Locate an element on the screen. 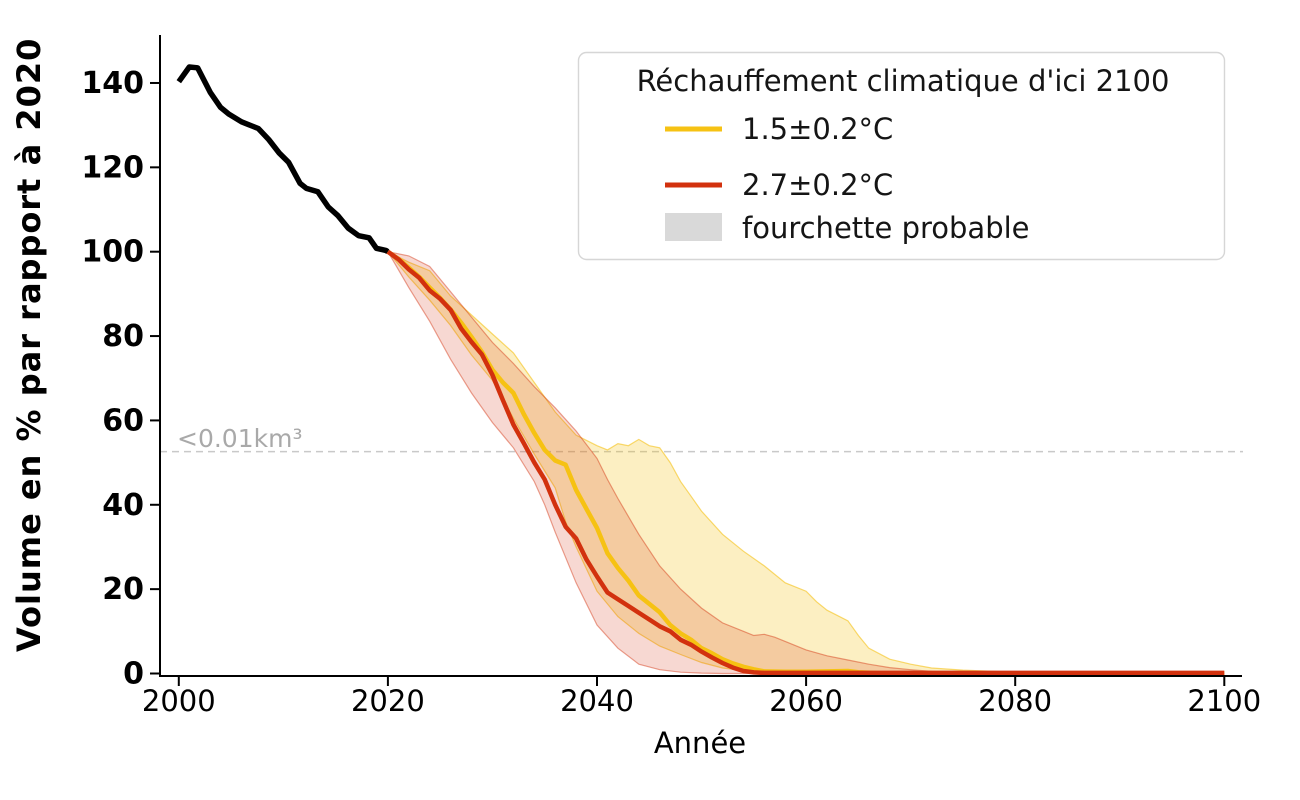  x-tick-label: 2080 is located at coordinates (1015, 701).